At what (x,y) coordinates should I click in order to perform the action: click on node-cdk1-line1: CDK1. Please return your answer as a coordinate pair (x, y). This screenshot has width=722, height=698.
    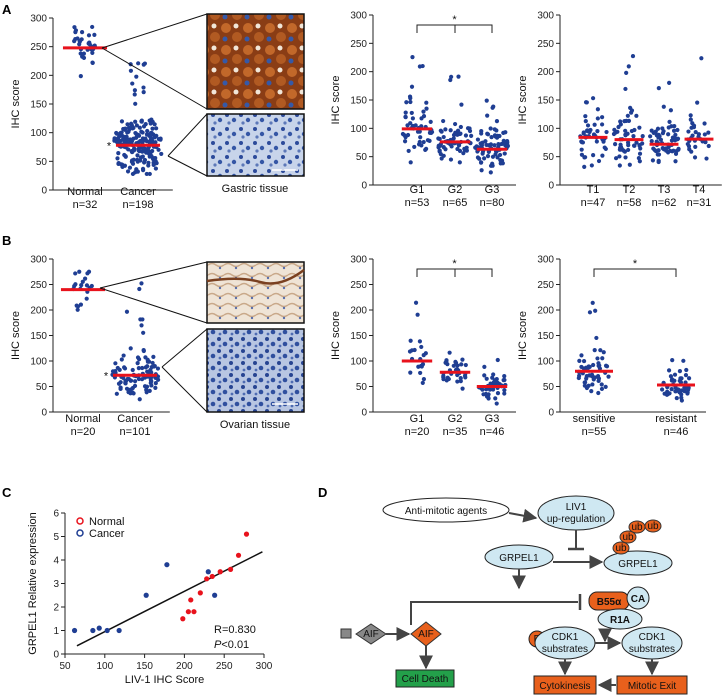
    Looking at the image, I should click on (652, 637).